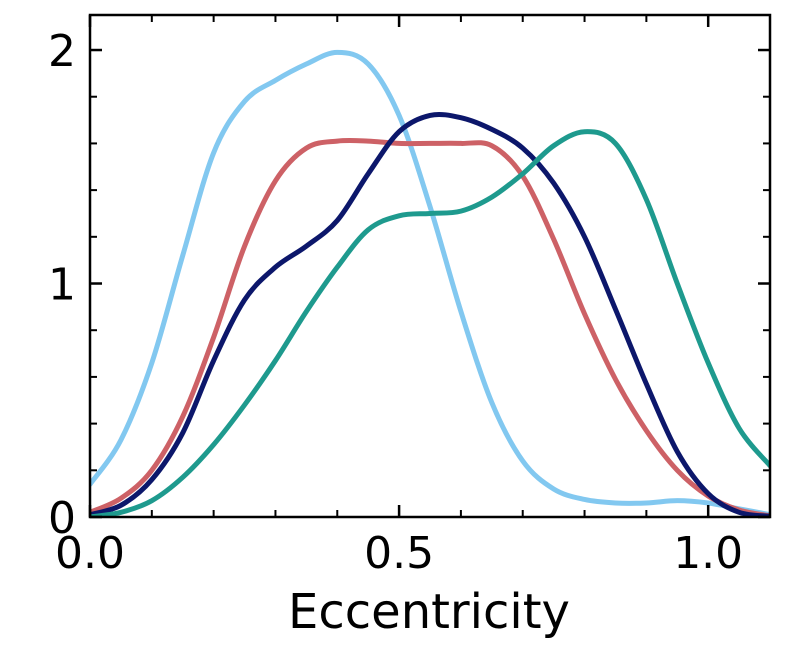 The height and width of the screenshot is (650, 788). I want to click on x-axis-label: Eccentricity, so click(429, 612).